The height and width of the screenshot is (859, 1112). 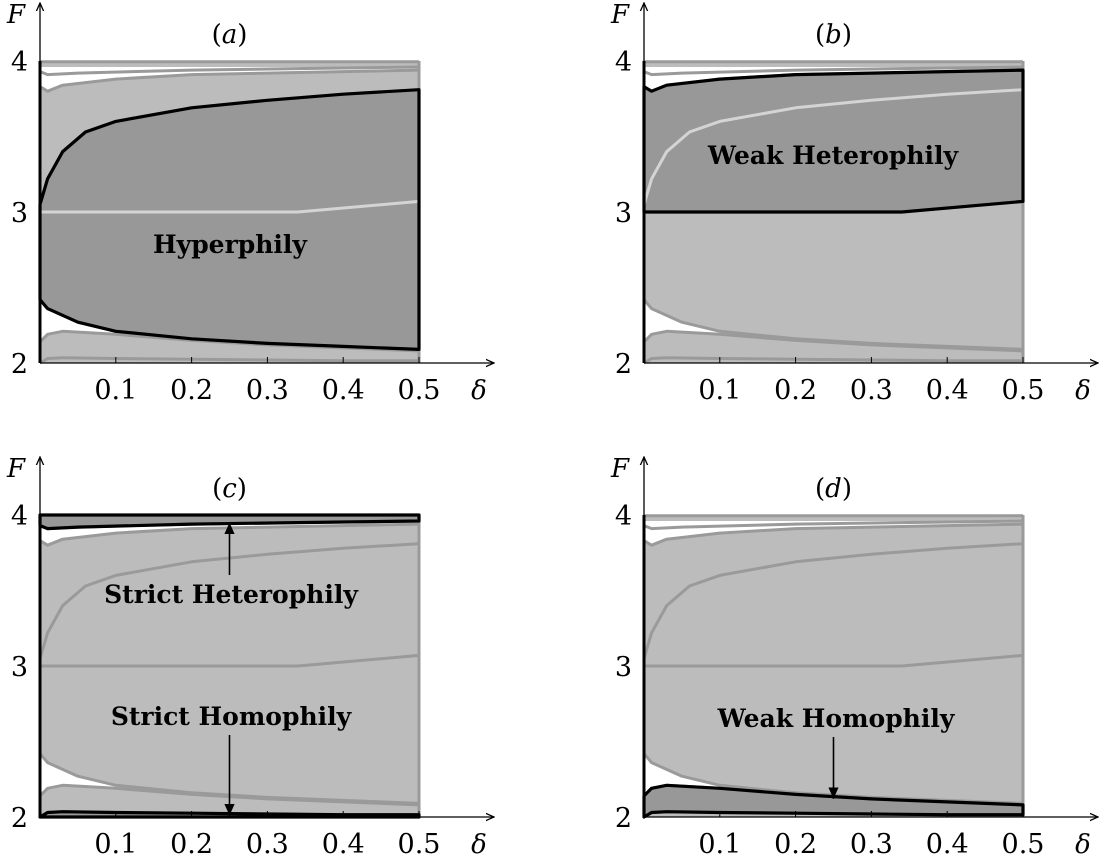 I want to click on panel-letter: a, so click(x=230, y=35).